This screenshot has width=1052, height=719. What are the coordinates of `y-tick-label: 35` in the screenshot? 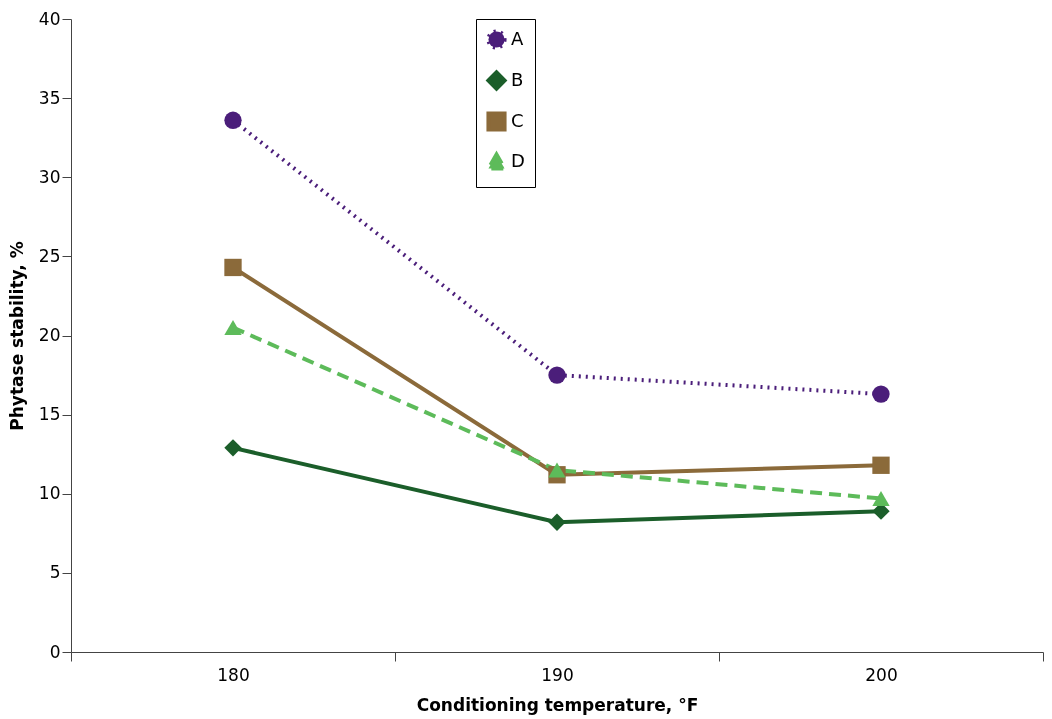 It's located at (49, 97).